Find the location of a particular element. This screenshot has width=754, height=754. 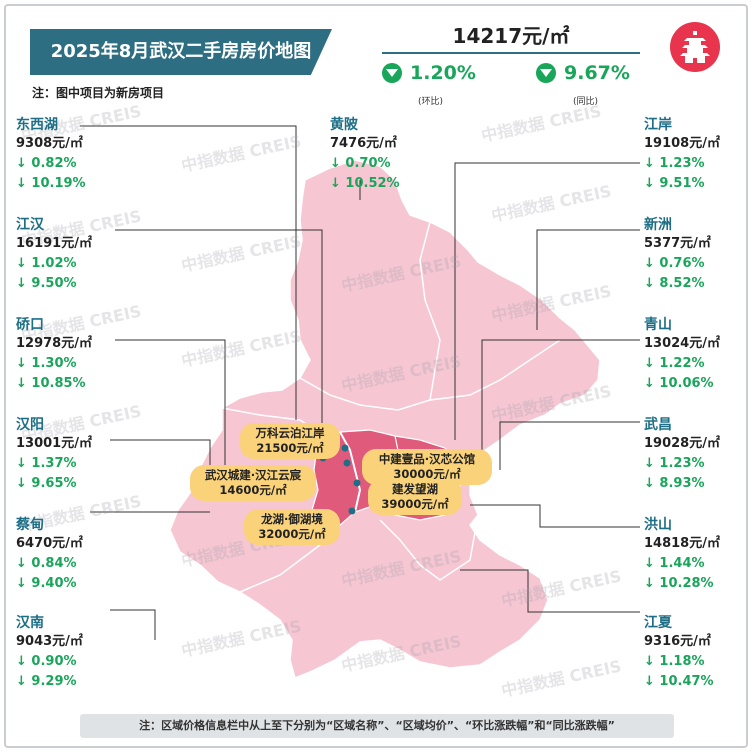

district-mom: ↓ 0.90% is located at coordinates (46, 661).